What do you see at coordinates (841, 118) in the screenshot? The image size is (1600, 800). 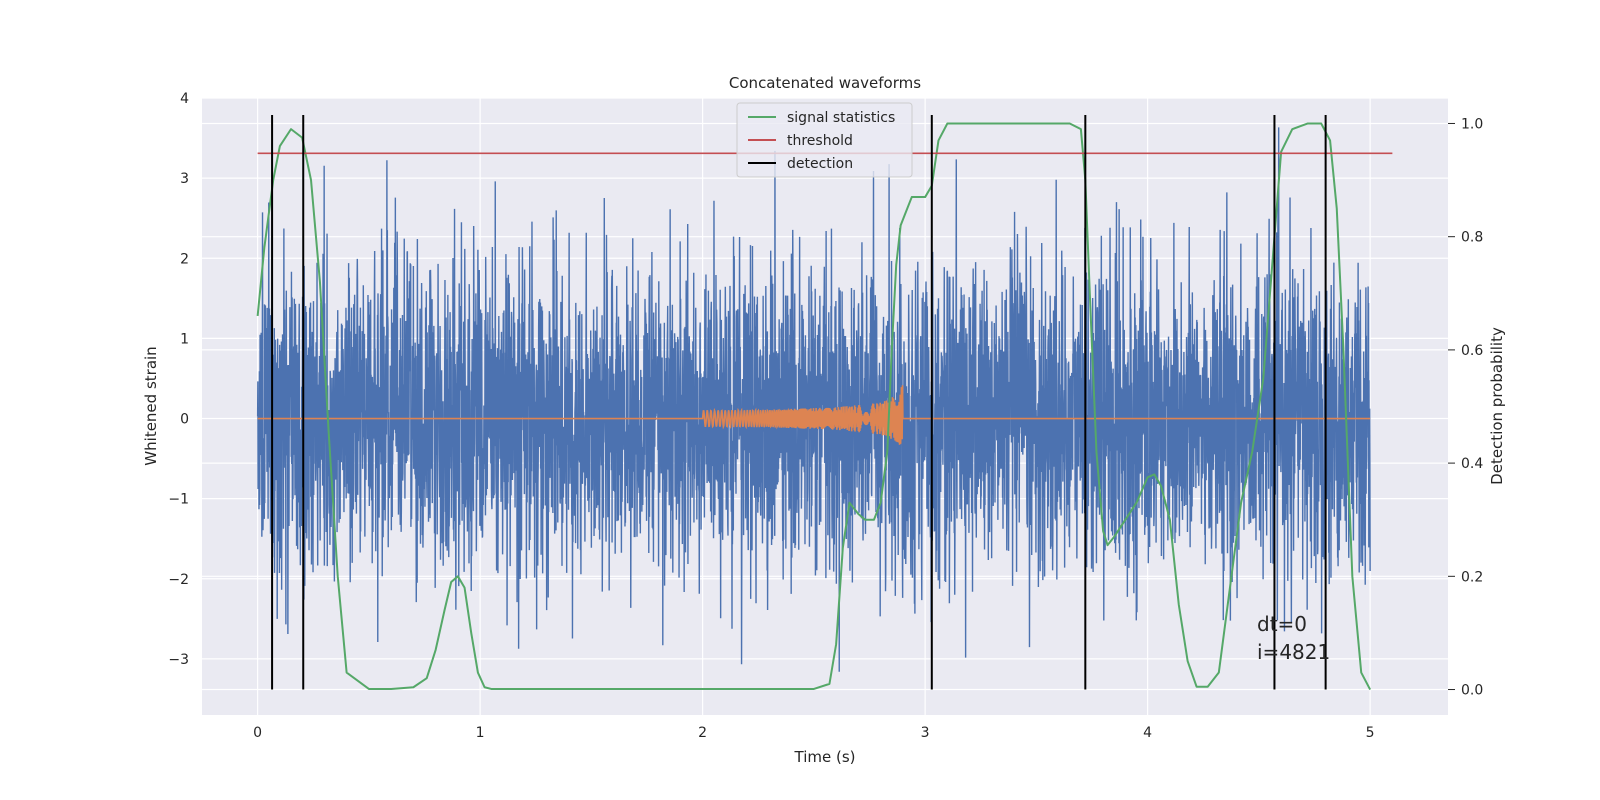 I see `legend-label-signal-statistics: signal statistics` at bounding box center [841, 118].